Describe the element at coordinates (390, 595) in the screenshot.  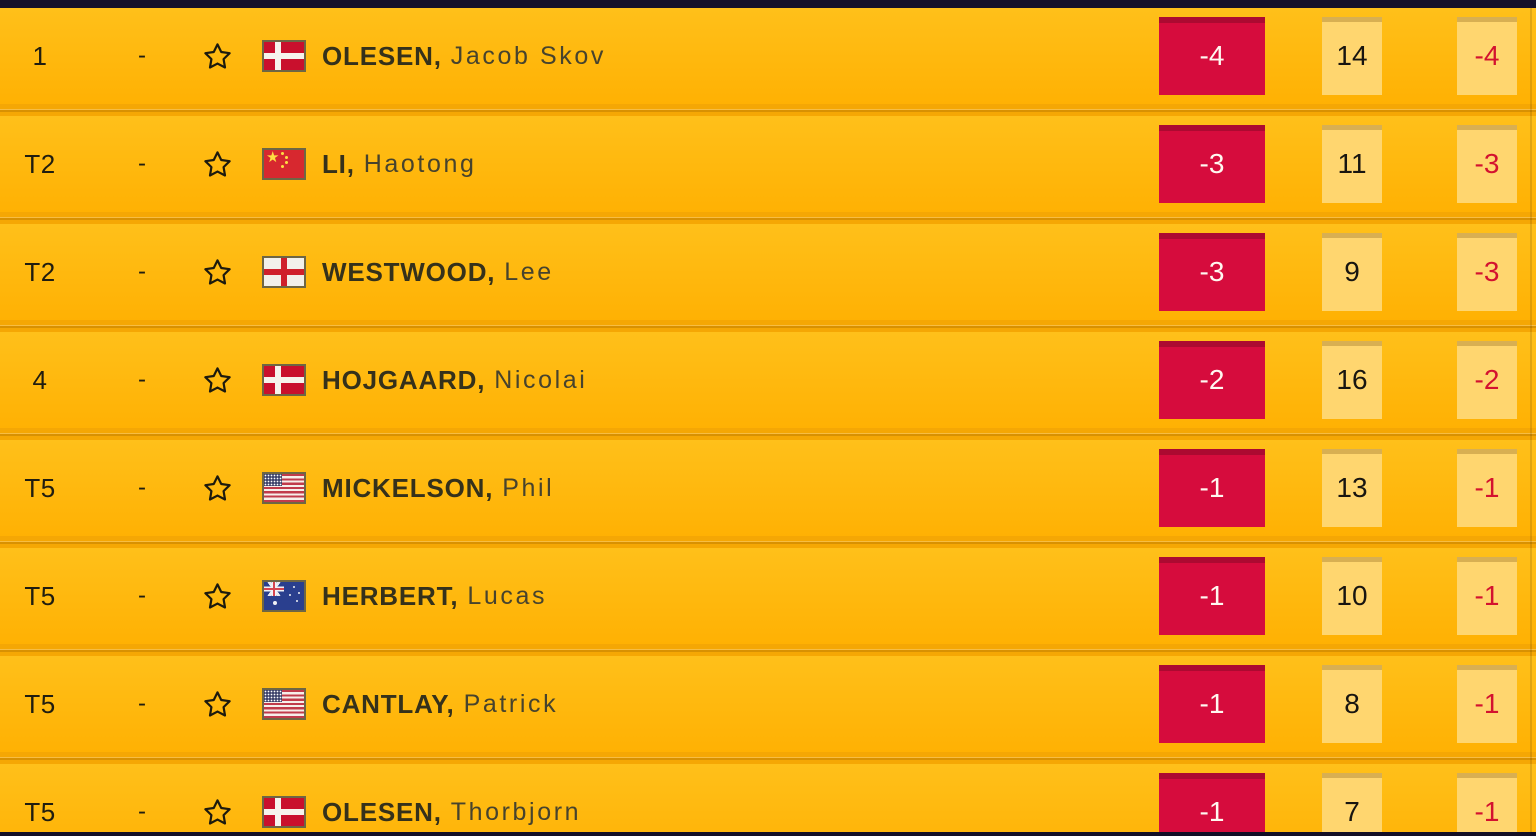
I see `player-last-name: HERBERT,` at that location.